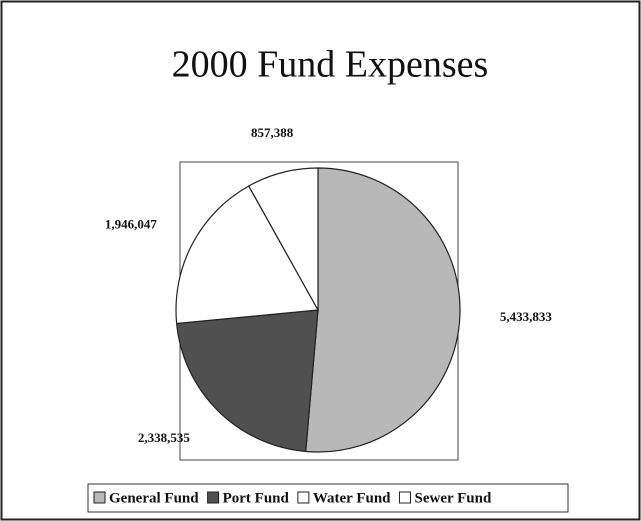  What do you see at coordinates (272, 132) in the screenshot?
I see `value-label: 857,388` at bounding box center [272, 132].